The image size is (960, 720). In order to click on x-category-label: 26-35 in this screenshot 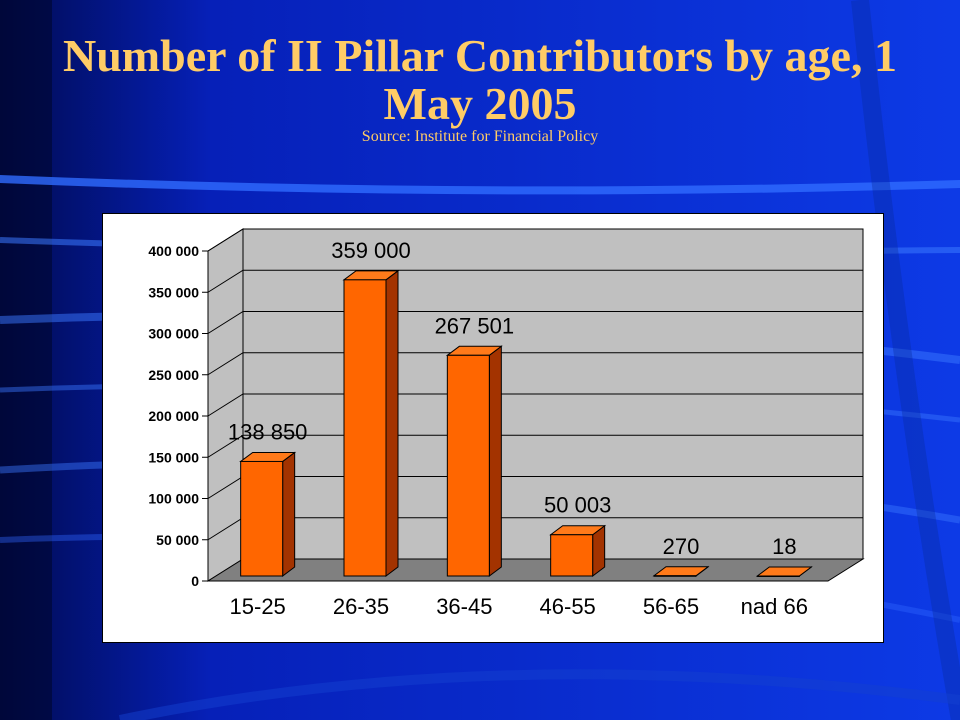, I will do `click(361, 606)`.